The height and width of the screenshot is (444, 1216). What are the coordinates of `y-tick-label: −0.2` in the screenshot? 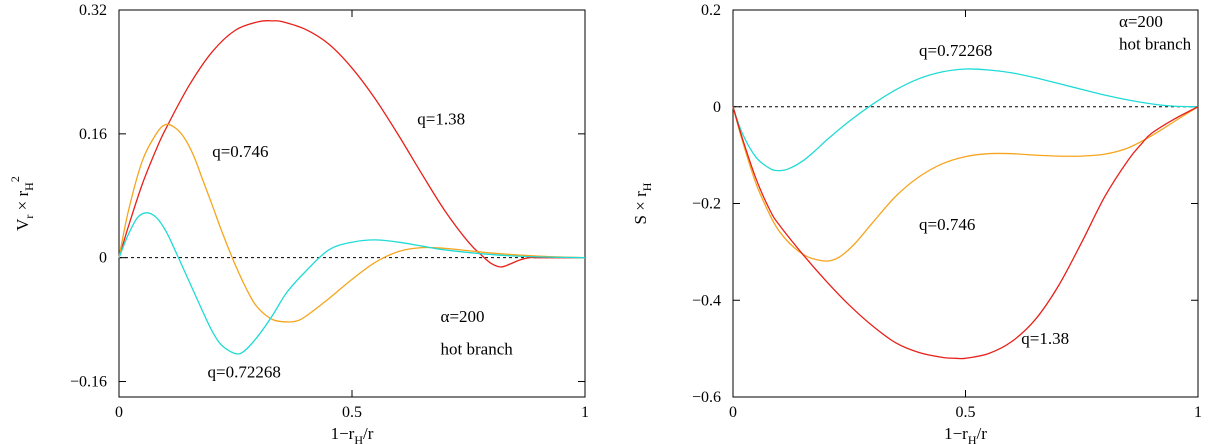 It's located at (706, 204).